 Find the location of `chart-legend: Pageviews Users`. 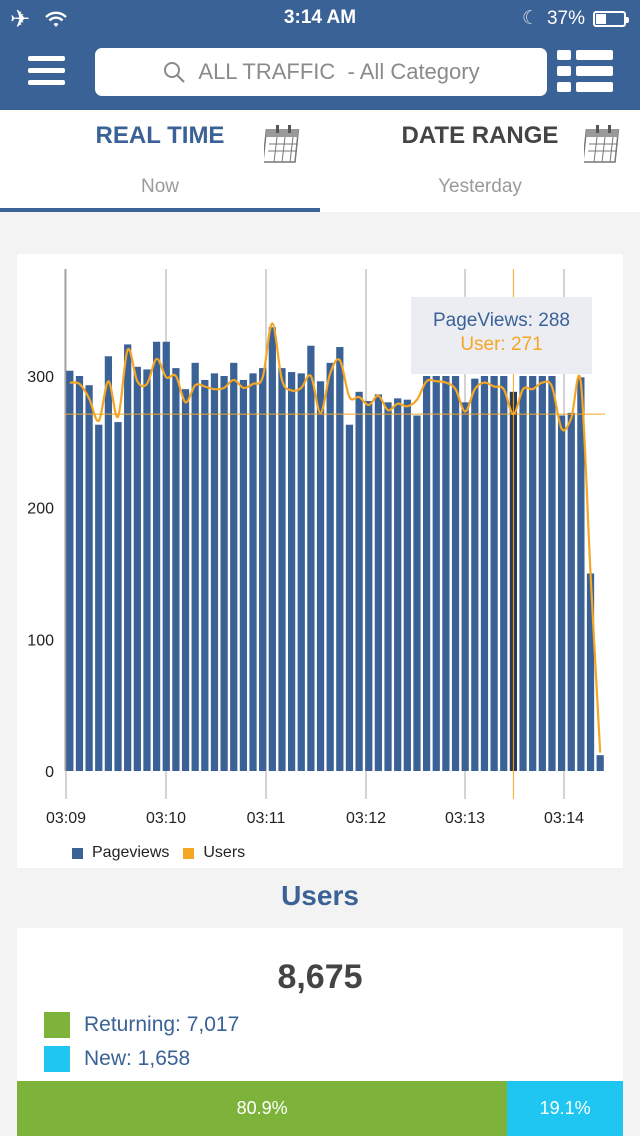

chart-legend: Pageviews Users is located at coordinates (158, 853).